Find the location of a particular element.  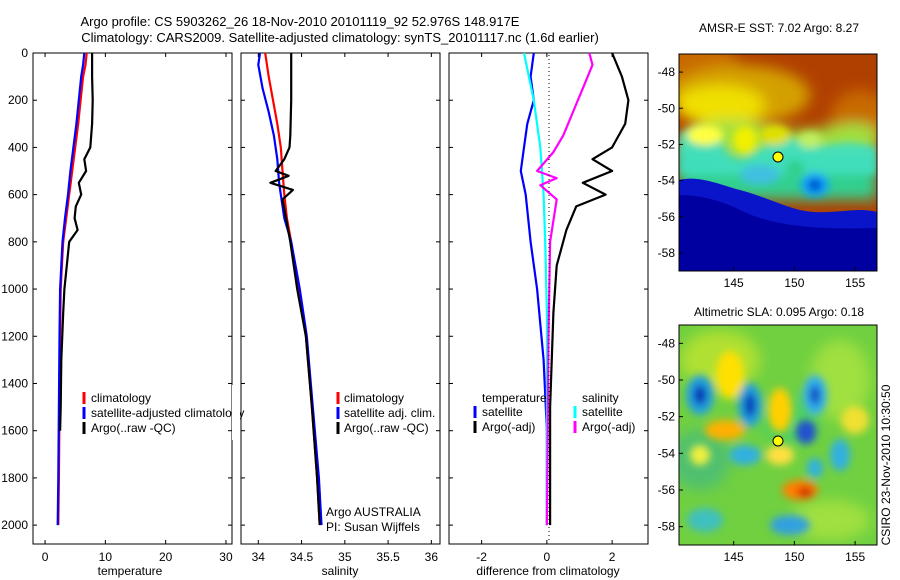

legend-temp-satellite: satellite is located at coordinates (502, 412).